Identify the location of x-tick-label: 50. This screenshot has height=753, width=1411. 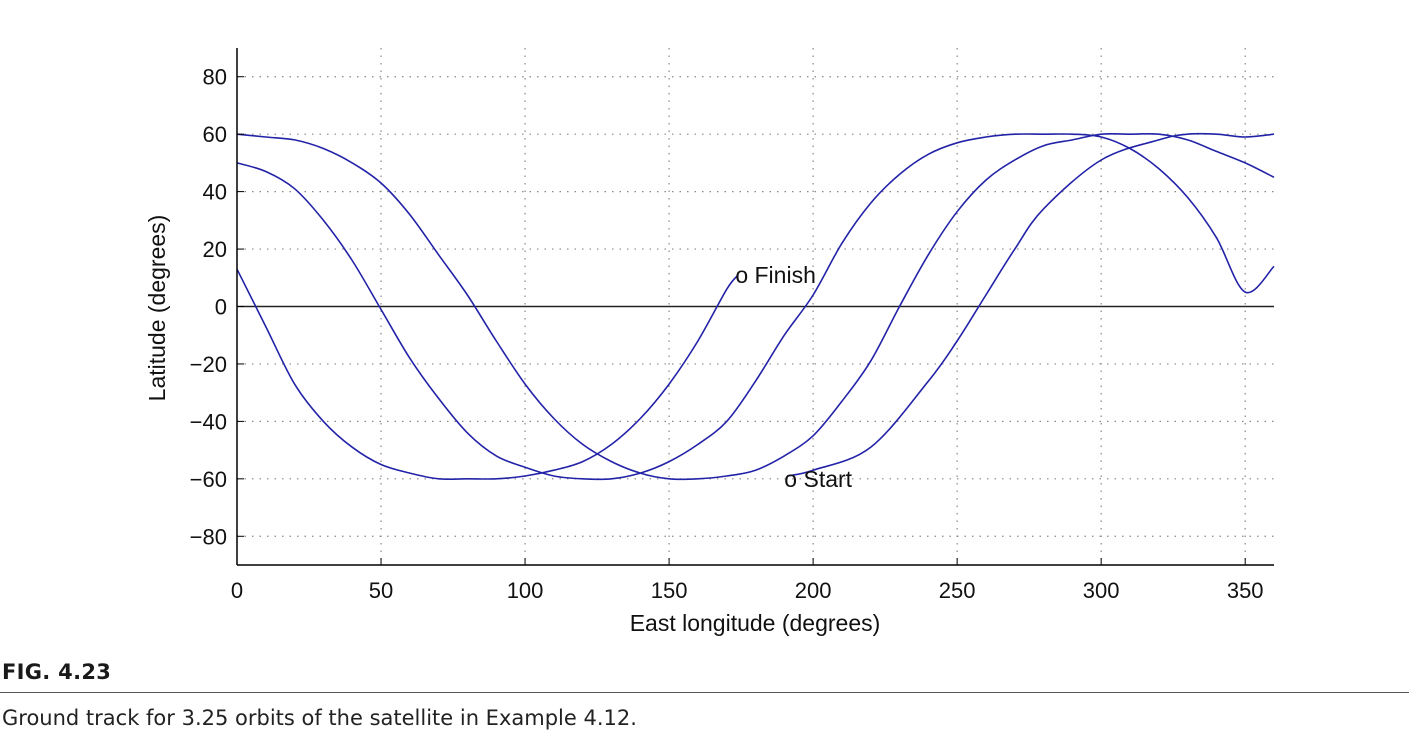
(381, 590).